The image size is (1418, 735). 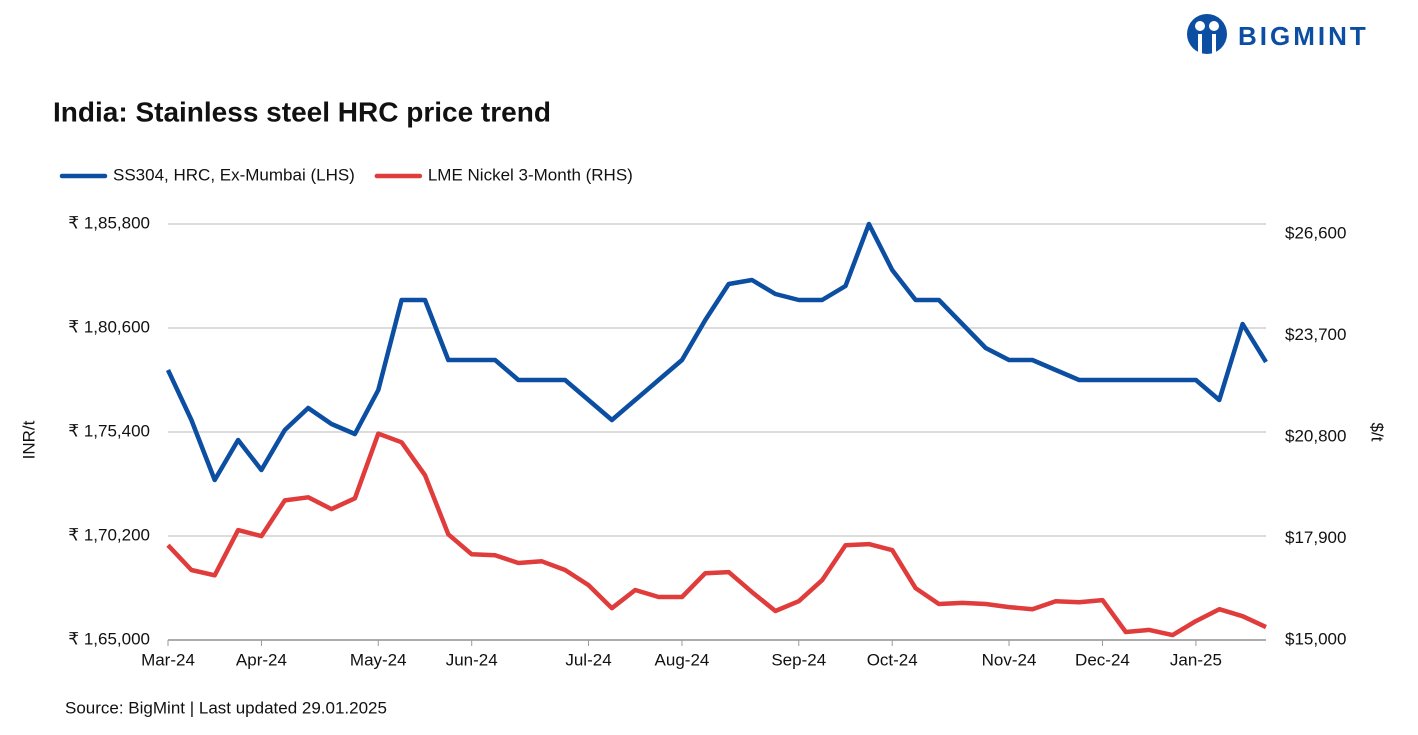 What do you see at coordinates (1377, 432) in the screenshot?
I see `y2-axis-label: $/t` at bounding box center [1377, 432].